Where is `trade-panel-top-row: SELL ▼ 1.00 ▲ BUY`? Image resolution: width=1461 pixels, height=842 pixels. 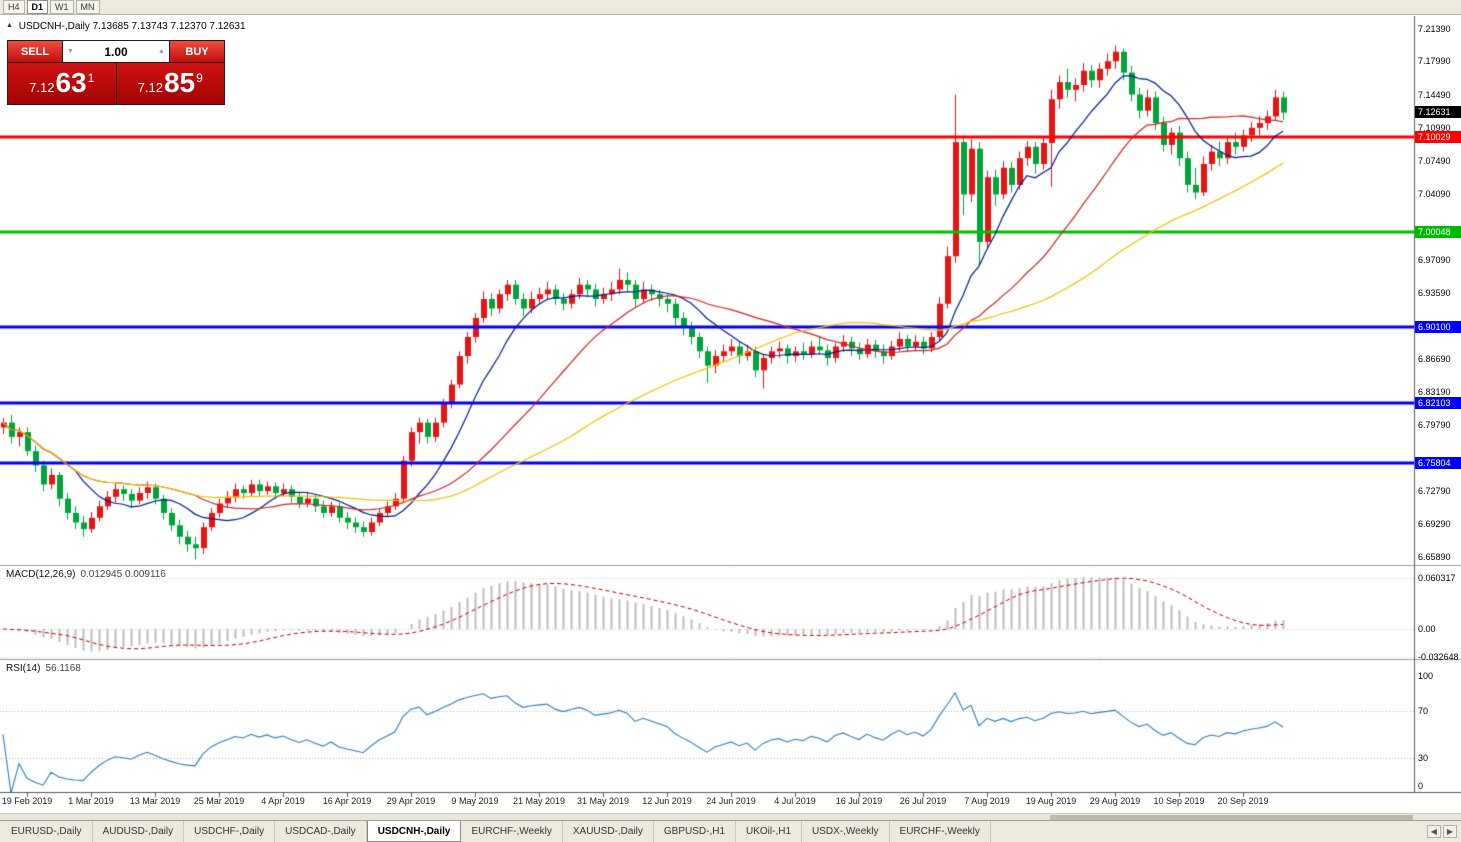
trade-panel-top-row: SELL ▼ 1.00 ▲ BUY is located at coordinates (116, 51).